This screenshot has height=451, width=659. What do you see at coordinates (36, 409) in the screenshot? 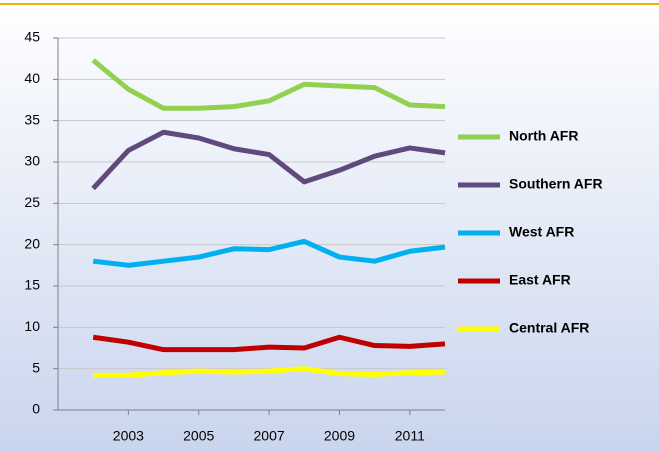
I see `y-tick-label: 0` at bounding box center [36, 409].